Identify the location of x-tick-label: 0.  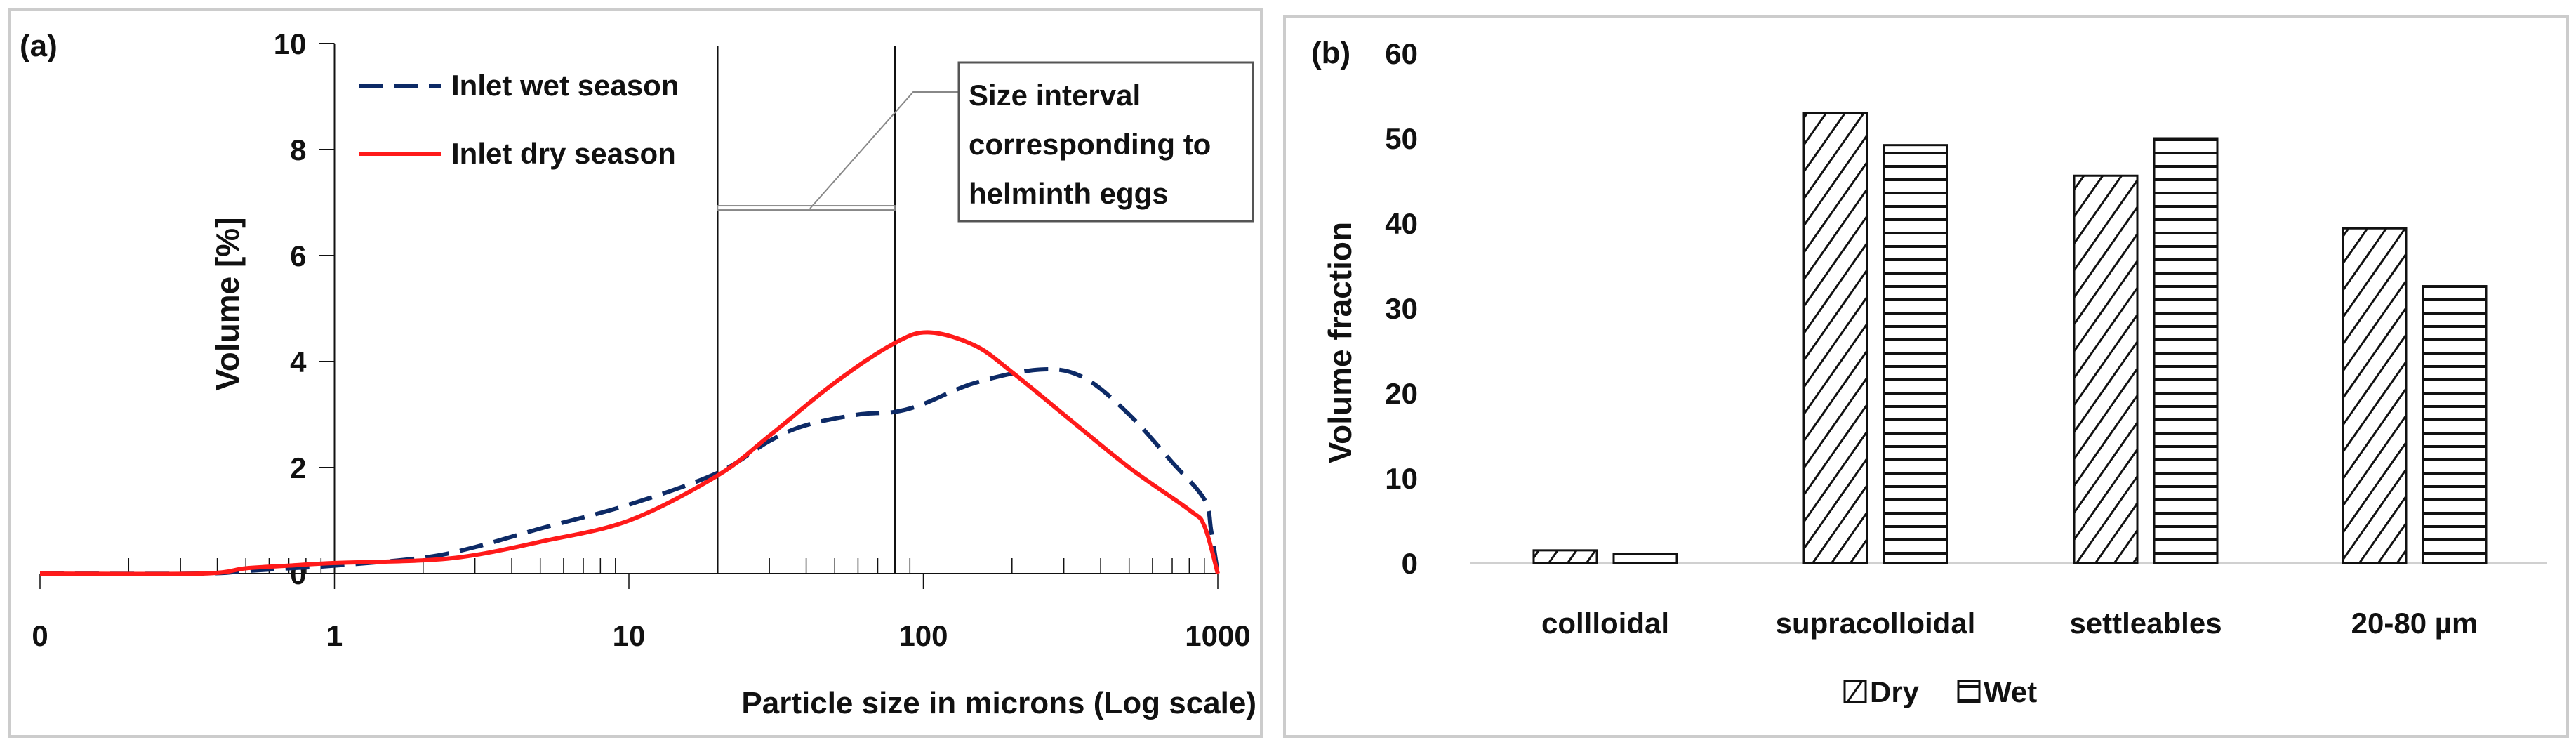
(40, 635).